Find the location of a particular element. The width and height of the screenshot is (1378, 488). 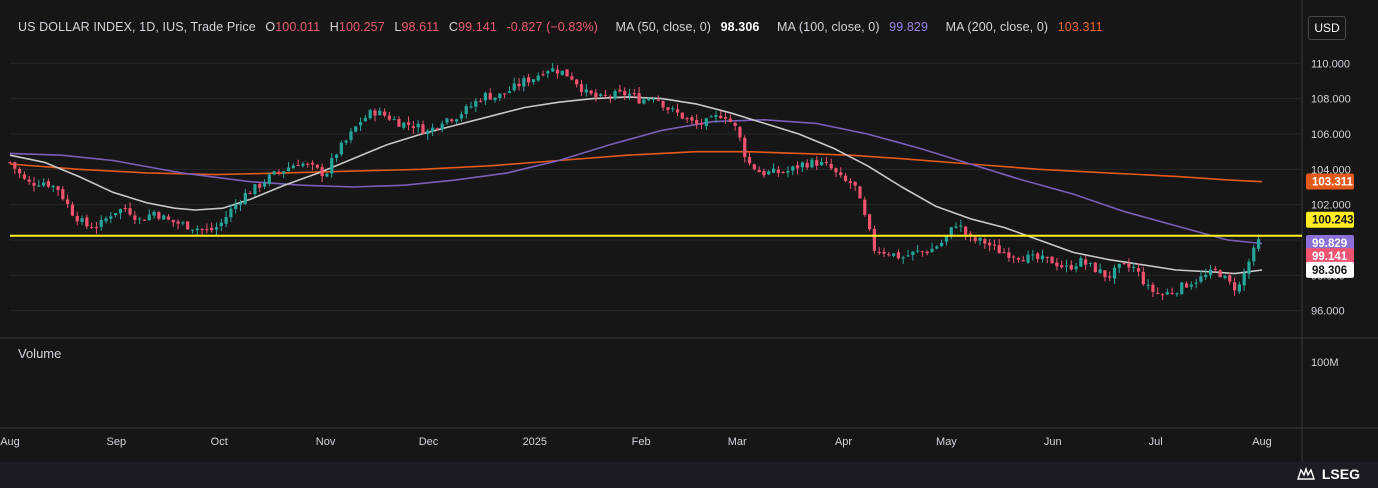

hline-price-tag-label: 100.243 is located at coordinates (1333, 221).